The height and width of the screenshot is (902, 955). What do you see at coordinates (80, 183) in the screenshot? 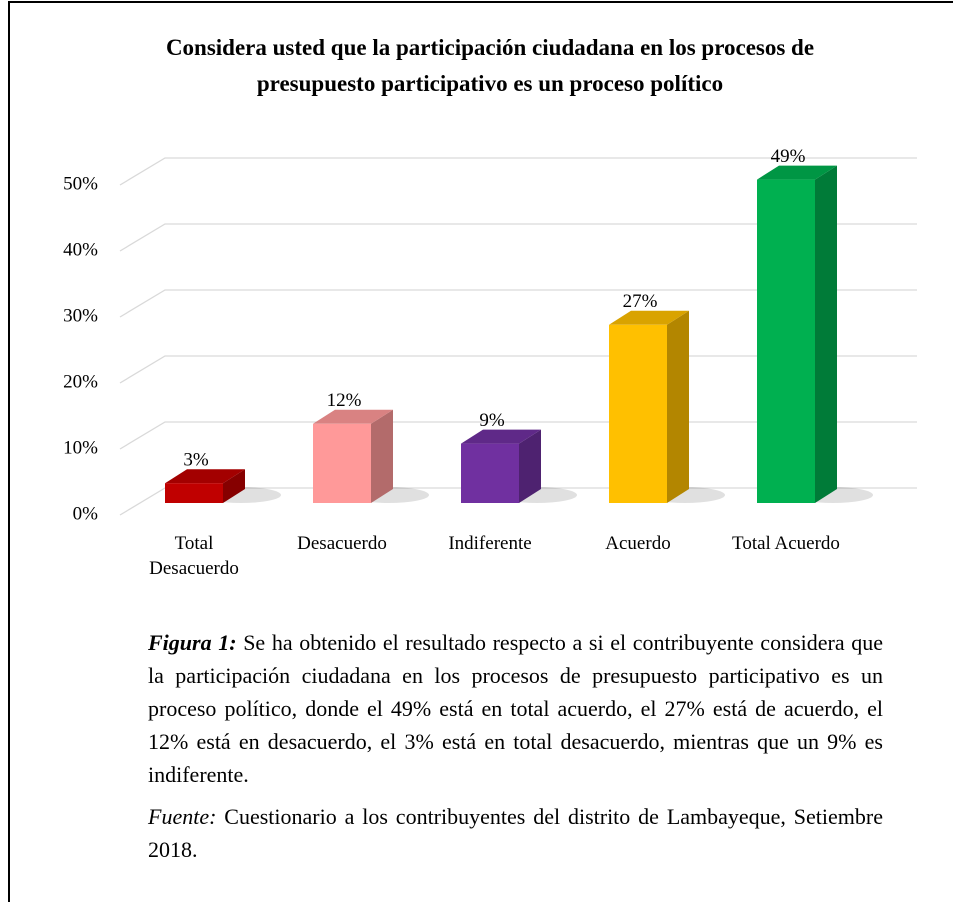
I see `y-tick-label: 50%` at bounding box center [80, 183].